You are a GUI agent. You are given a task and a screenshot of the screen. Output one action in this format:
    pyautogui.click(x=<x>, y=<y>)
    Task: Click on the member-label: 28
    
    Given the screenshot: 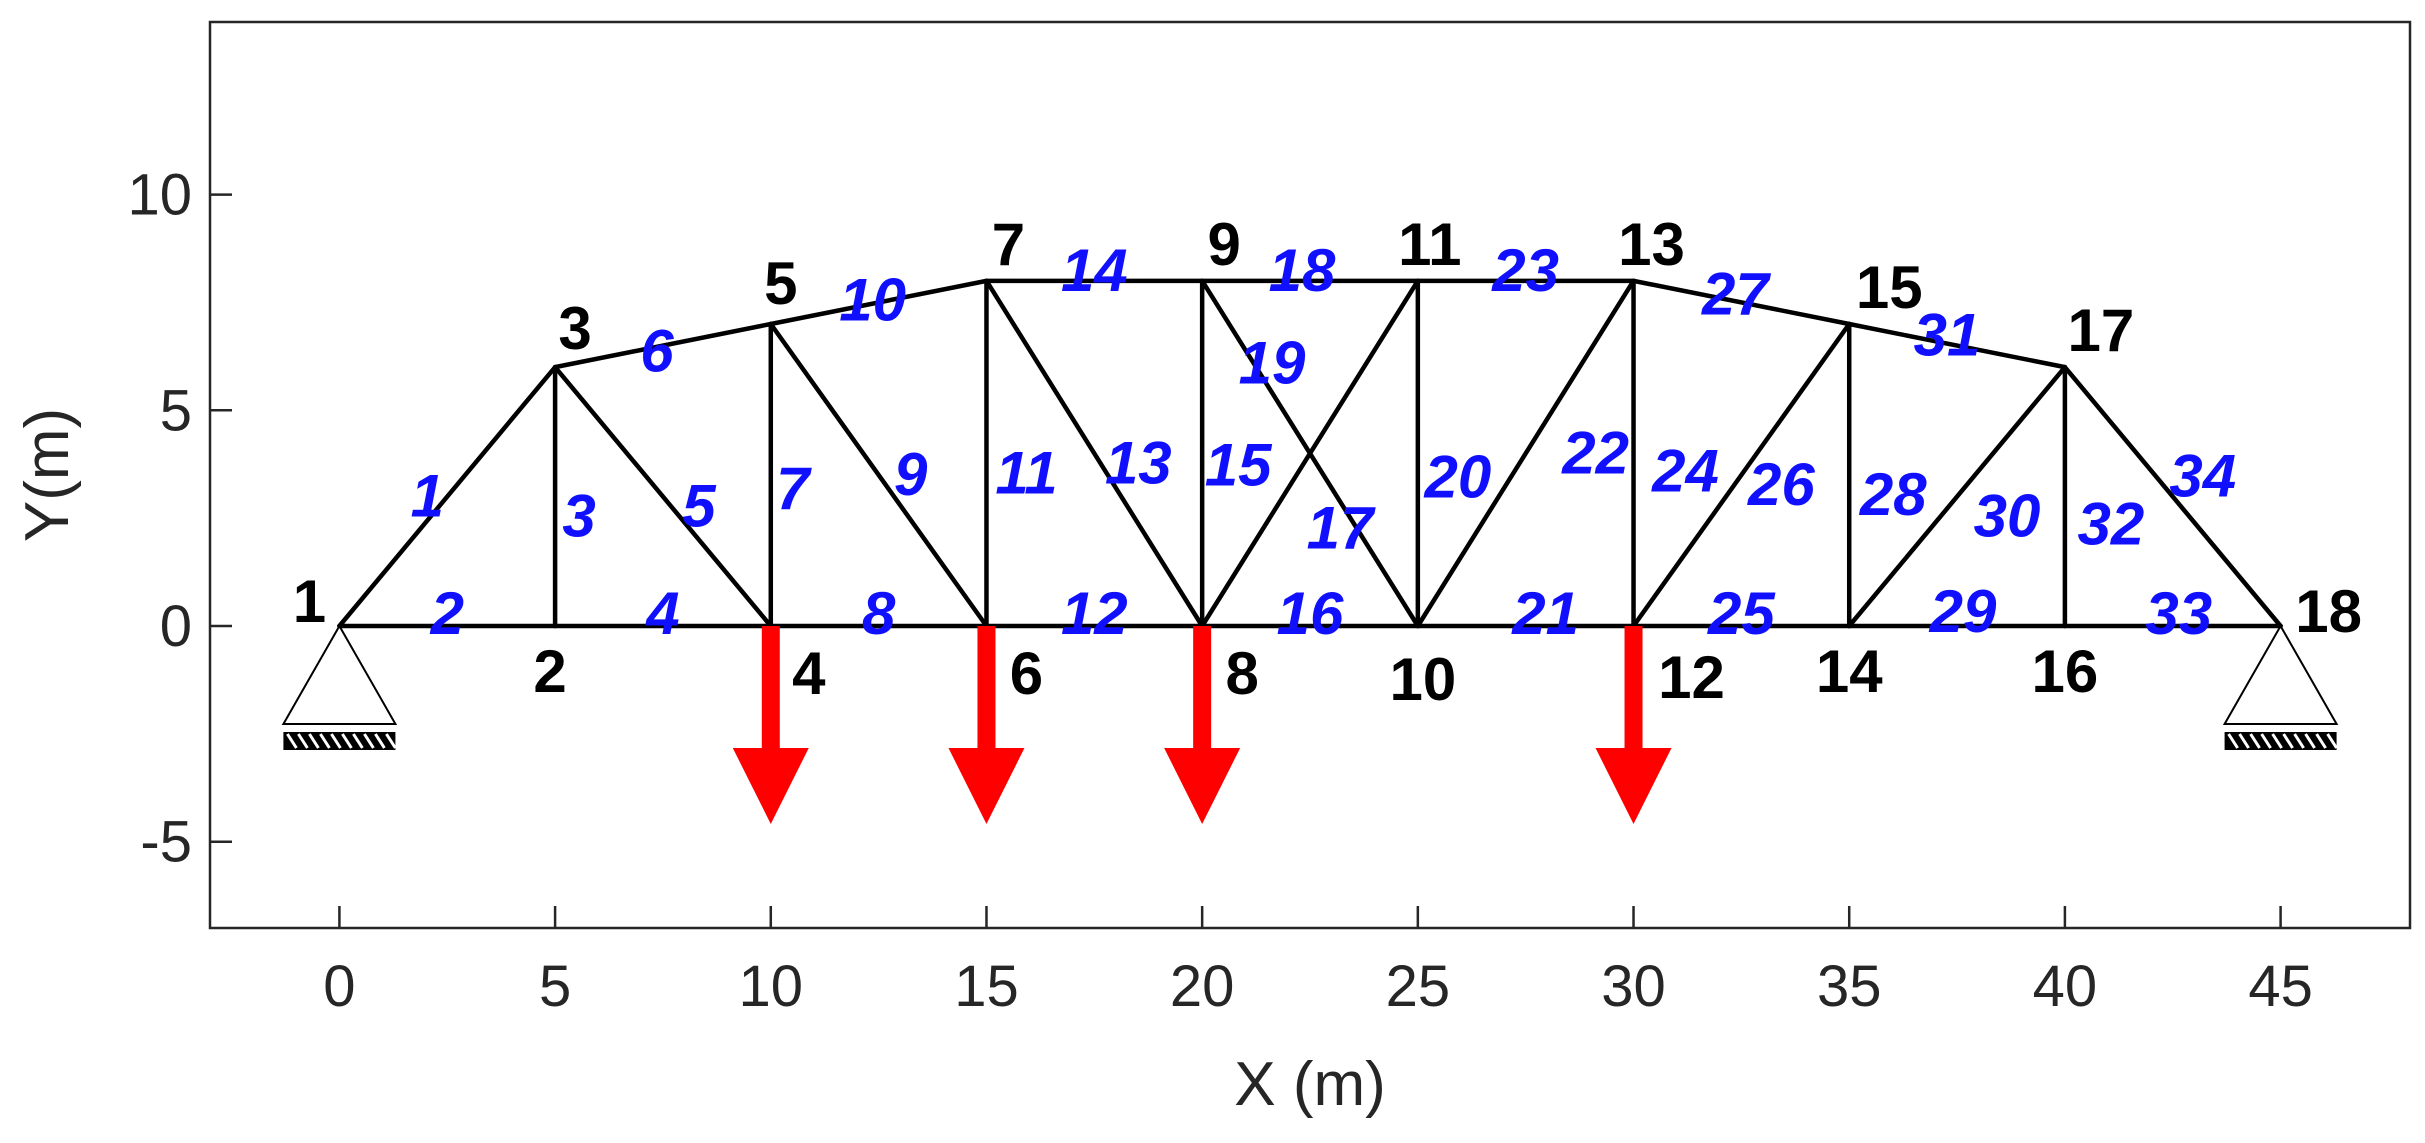 What is the action you would take?
    pyautogui.click(x=1893, y=494)
    